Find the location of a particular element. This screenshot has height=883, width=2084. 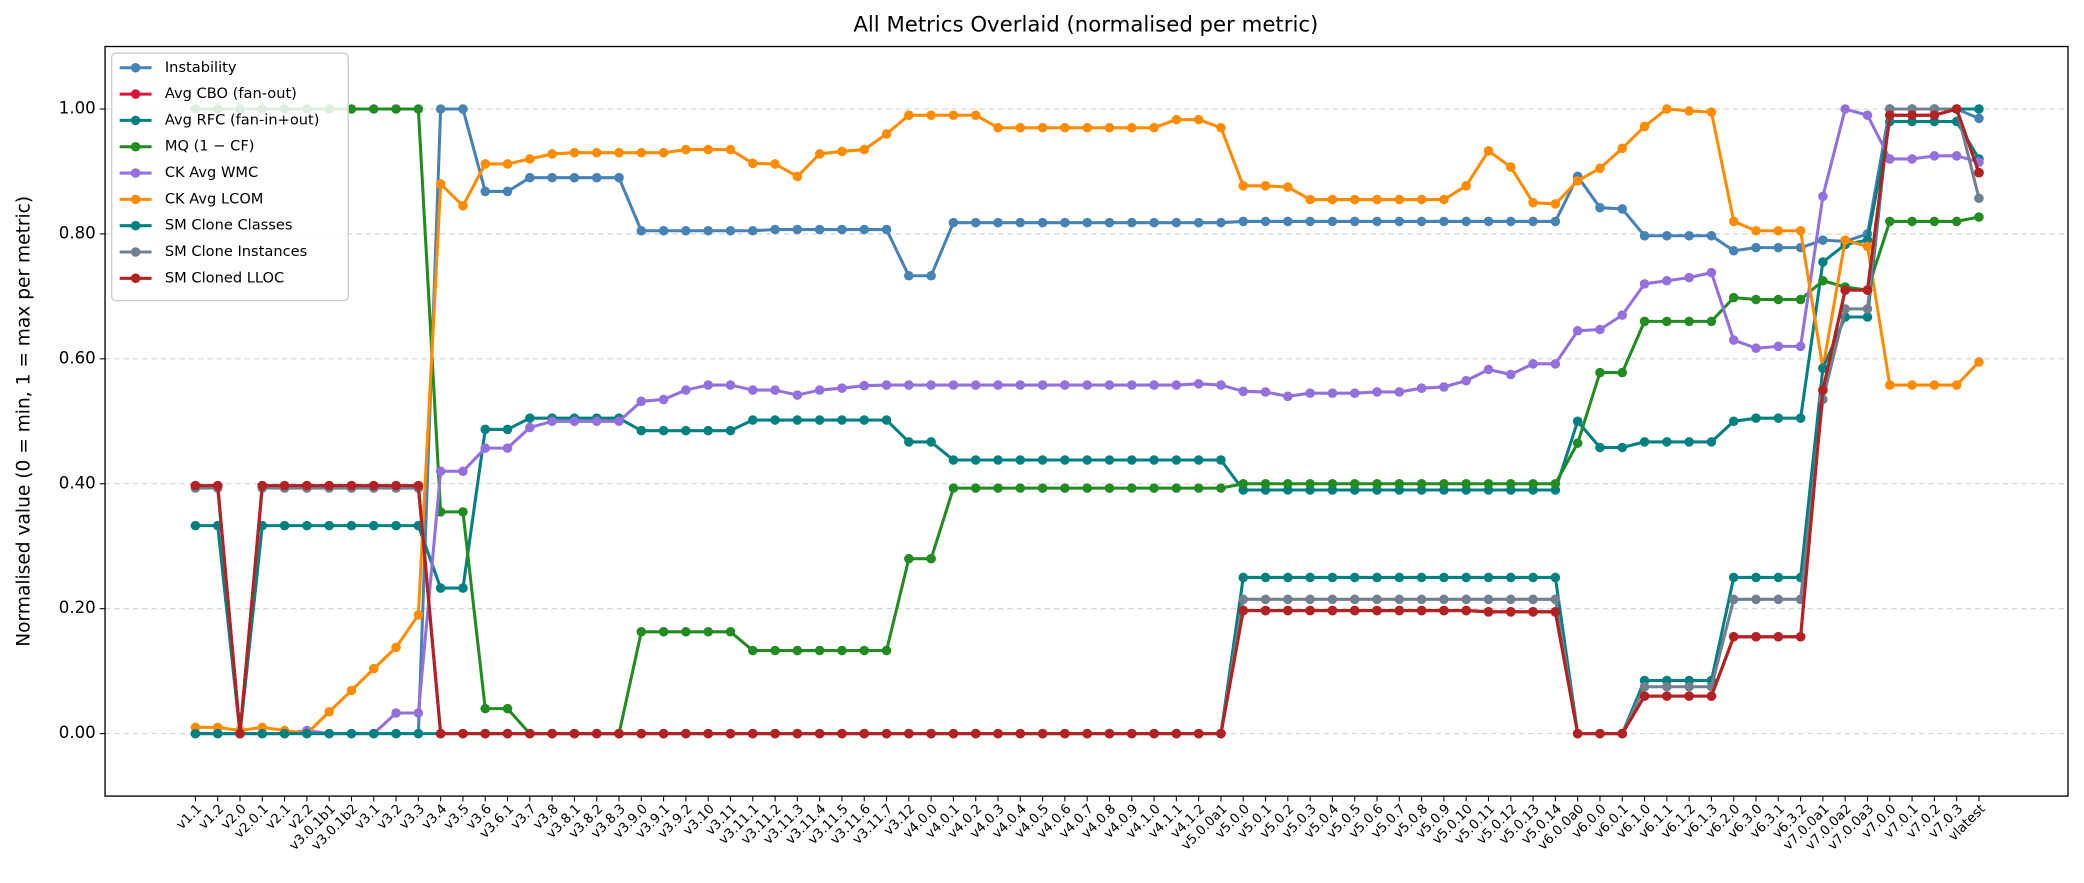

legend-box is located at coordinates (230, 177).